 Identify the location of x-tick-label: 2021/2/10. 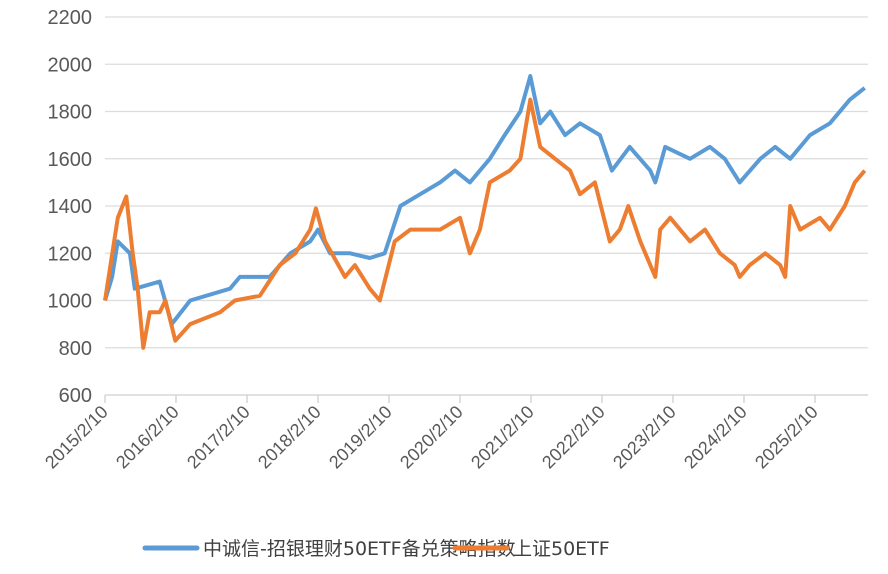
(502, 437).